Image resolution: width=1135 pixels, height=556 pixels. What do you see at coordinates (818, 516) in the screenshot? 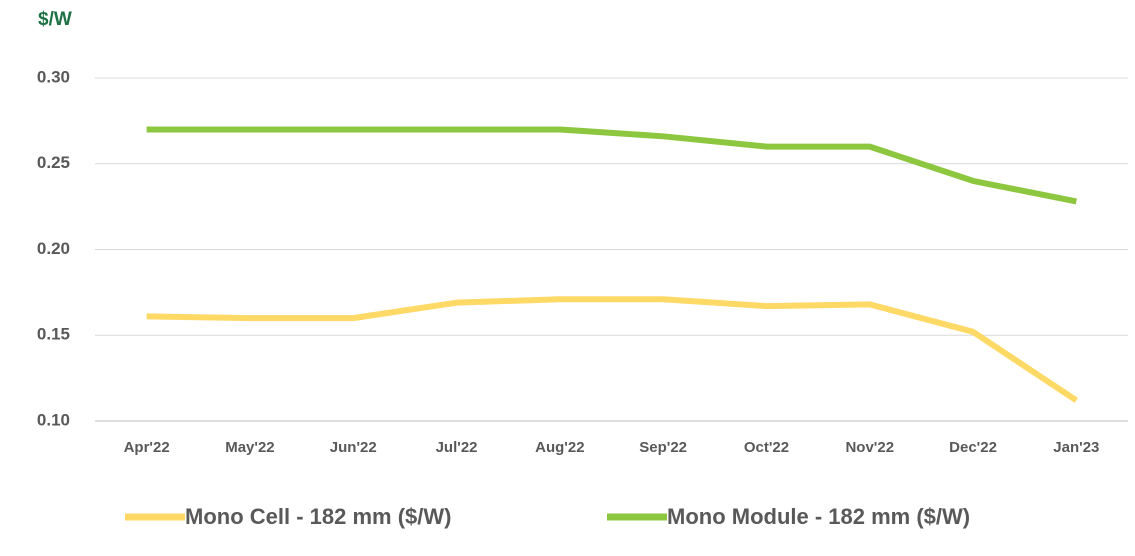
I see `legend-label: Mono Module - 182 mm ($/W)` at bounding box center [818, 516].